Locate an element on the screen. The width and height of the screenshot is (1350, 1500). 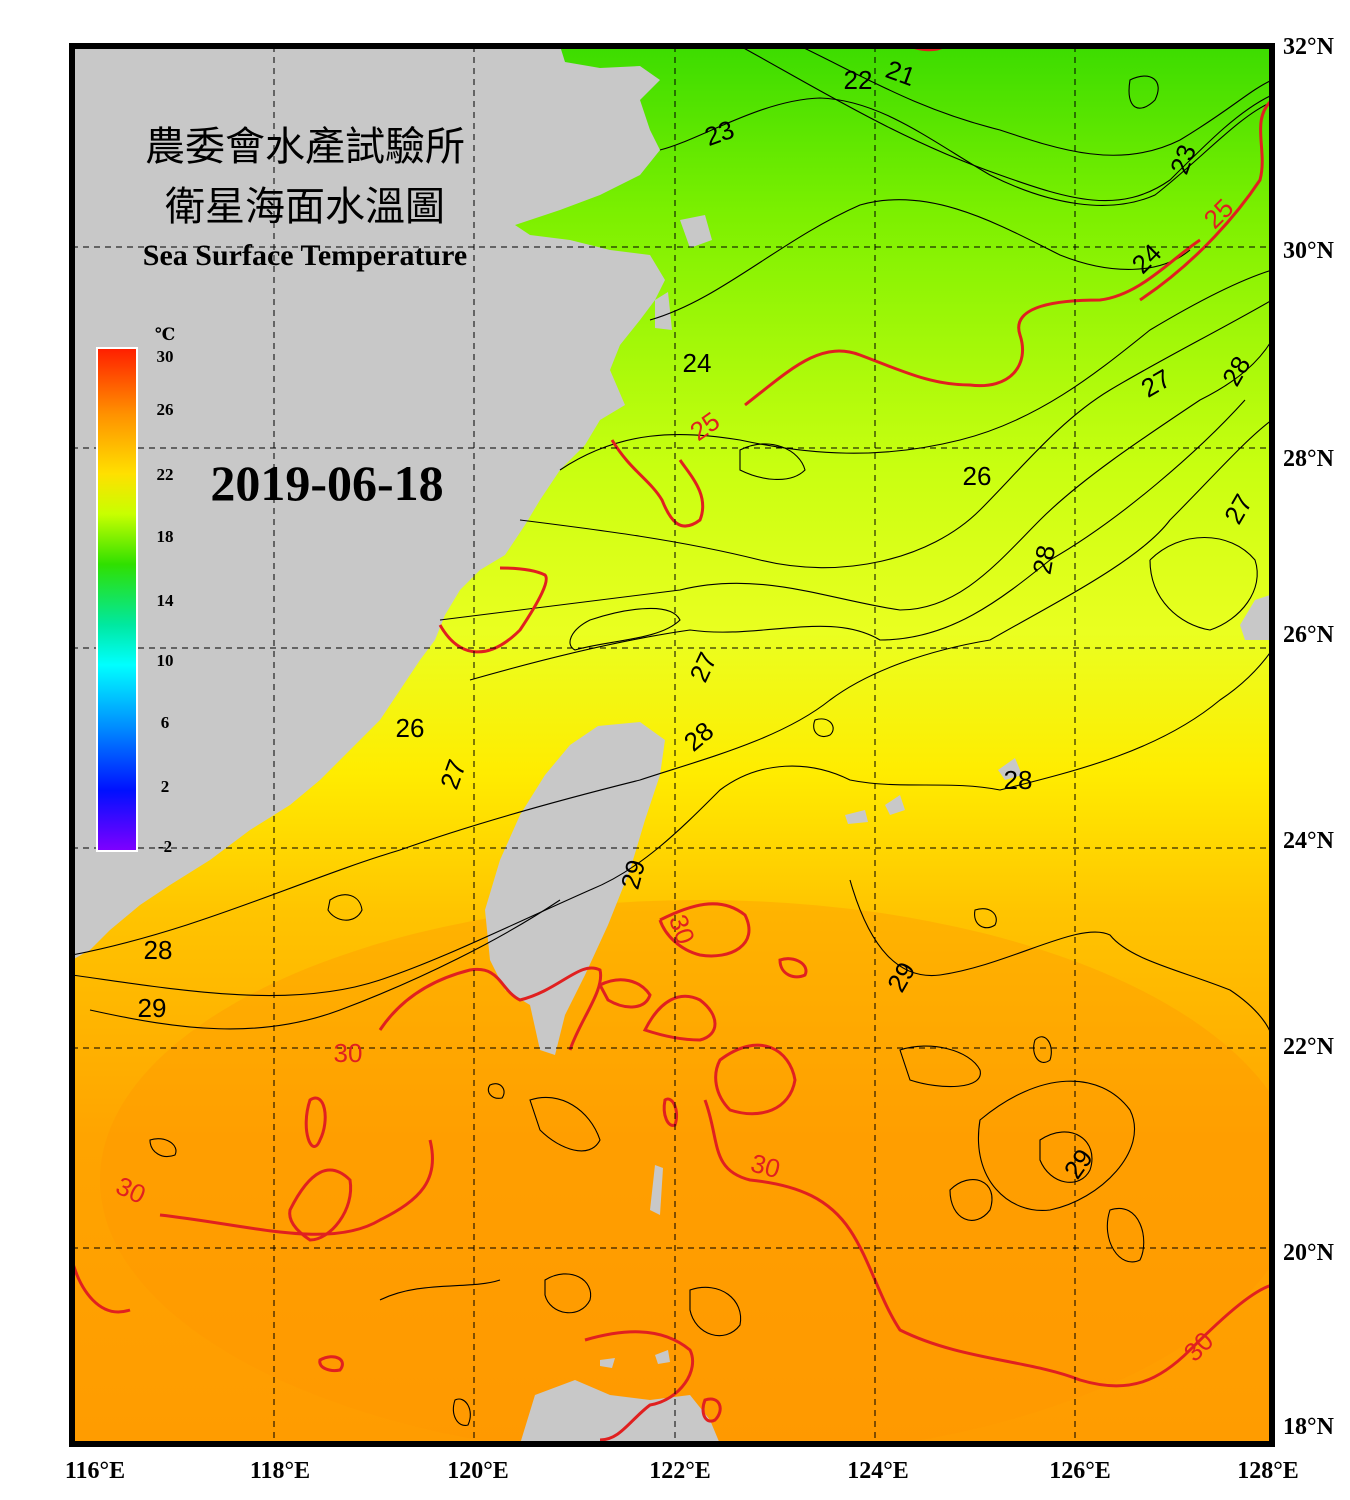
colorbar-tick-label: 14 is located at coordinates (166, 600).